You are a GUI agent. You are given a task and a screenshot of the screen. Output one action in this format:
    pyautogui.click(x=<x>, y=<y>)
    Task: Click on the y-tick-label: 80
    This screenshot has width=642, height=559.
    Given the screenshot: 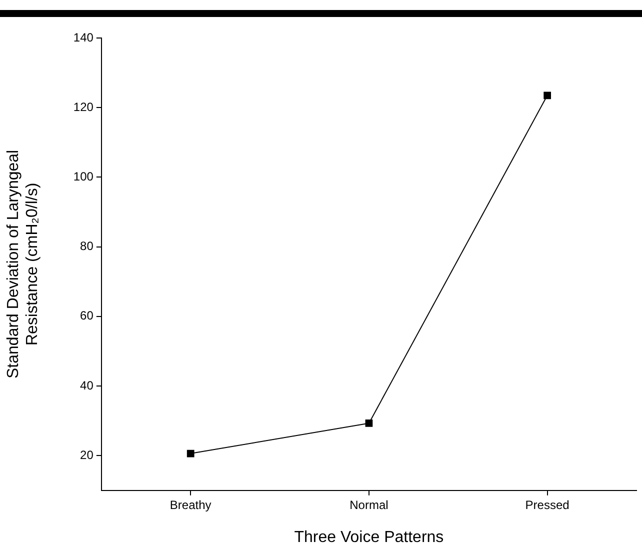 What is the action you would take?
    pyautogui.click(x=87, y=246)
    